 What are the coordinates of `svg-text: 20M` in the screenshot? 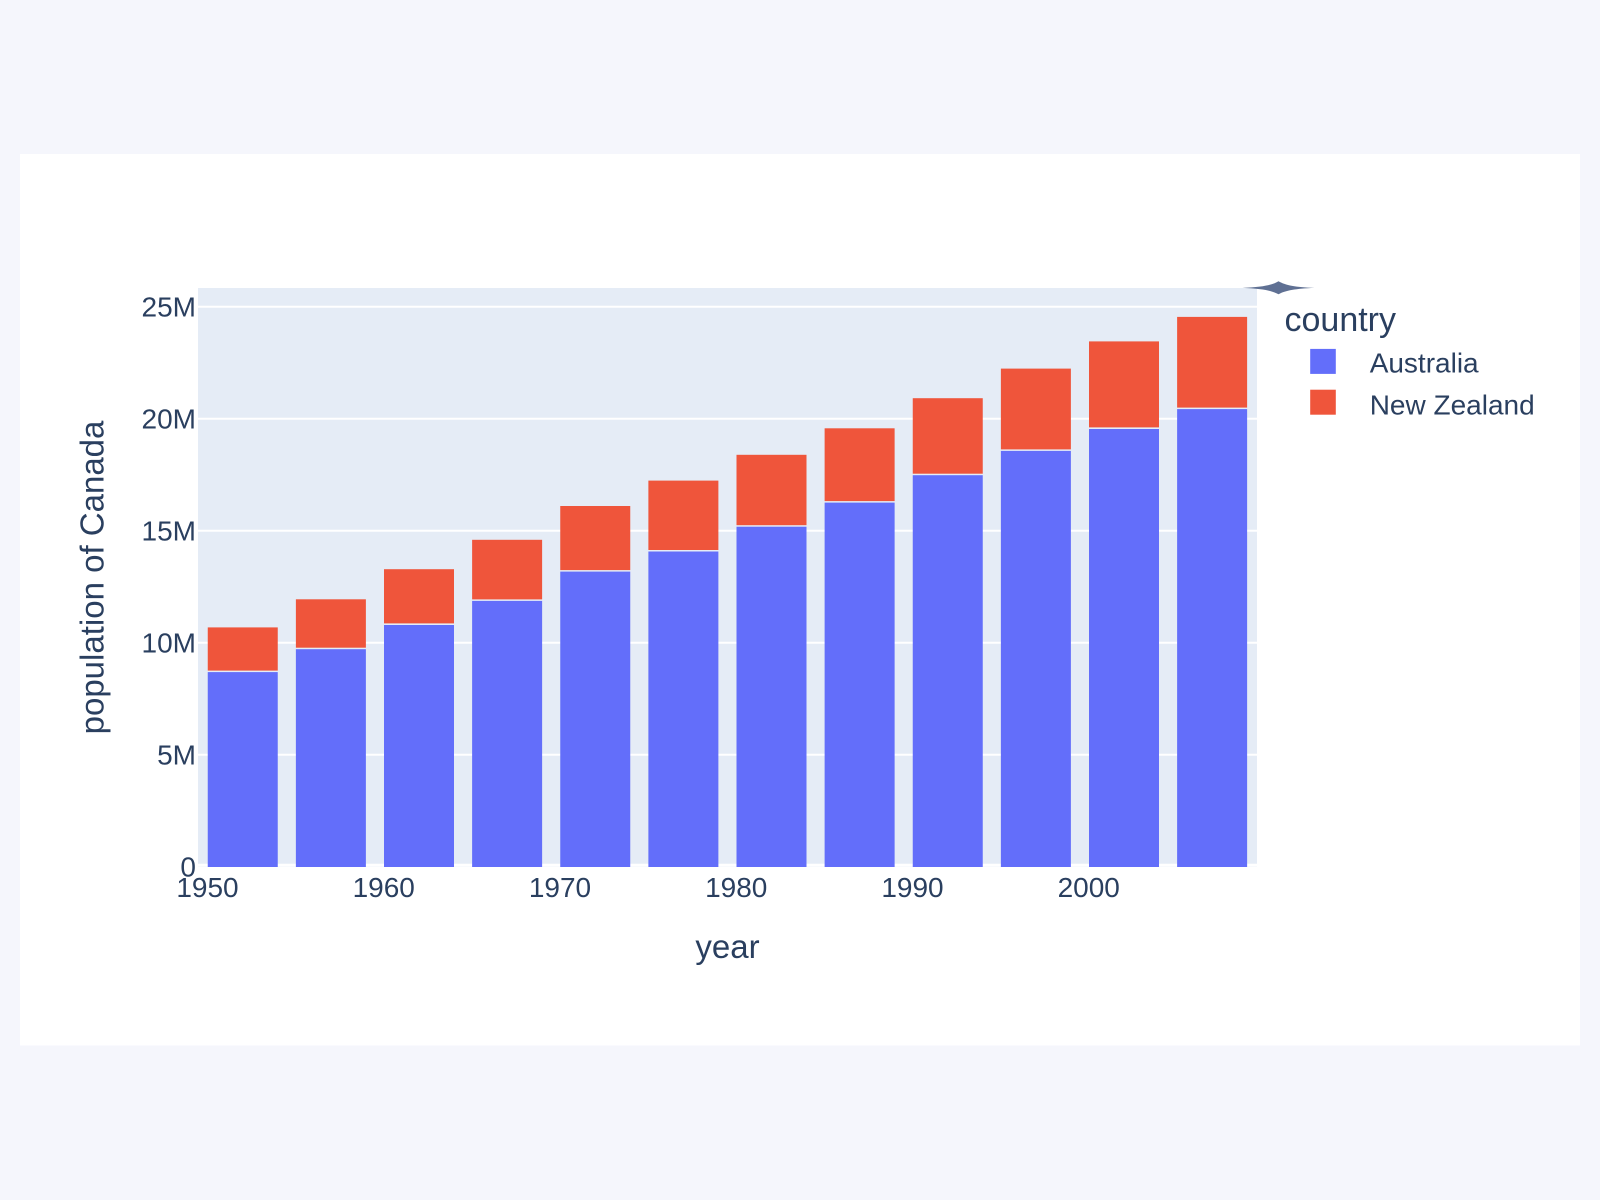 It's located at (169, 419).